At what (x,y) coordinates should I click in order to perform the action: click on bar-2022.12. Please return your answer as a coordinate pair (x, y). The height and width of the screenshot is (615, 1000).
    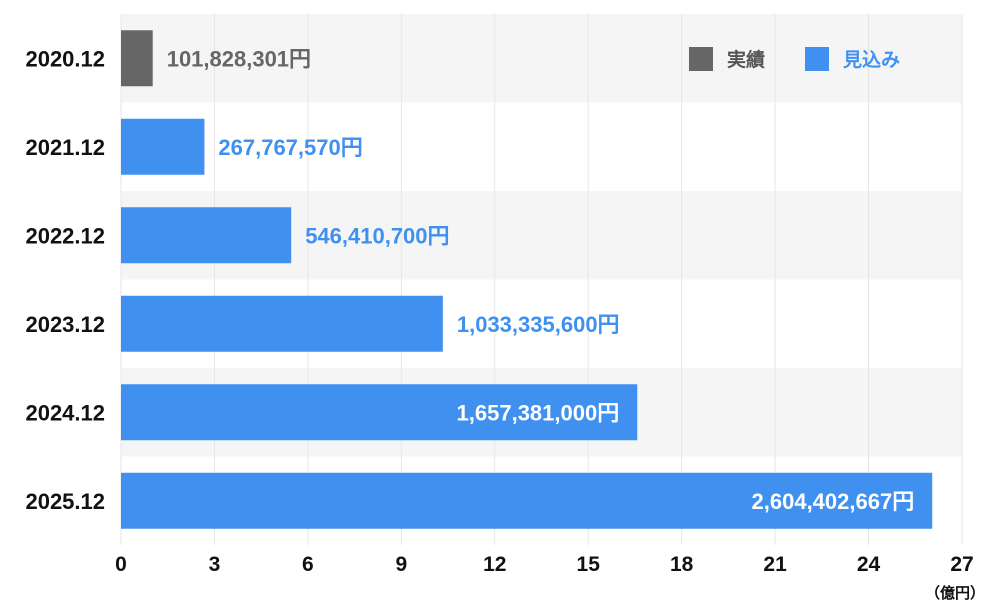
    Looking at the image, I should click on (206, 235).